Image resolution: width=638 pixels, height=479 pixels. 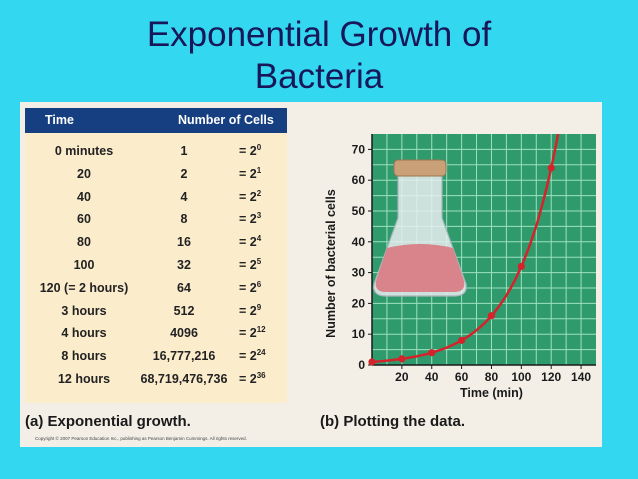 I want to click on cell-number-of-cells: 32, so click(x=184, y=265).